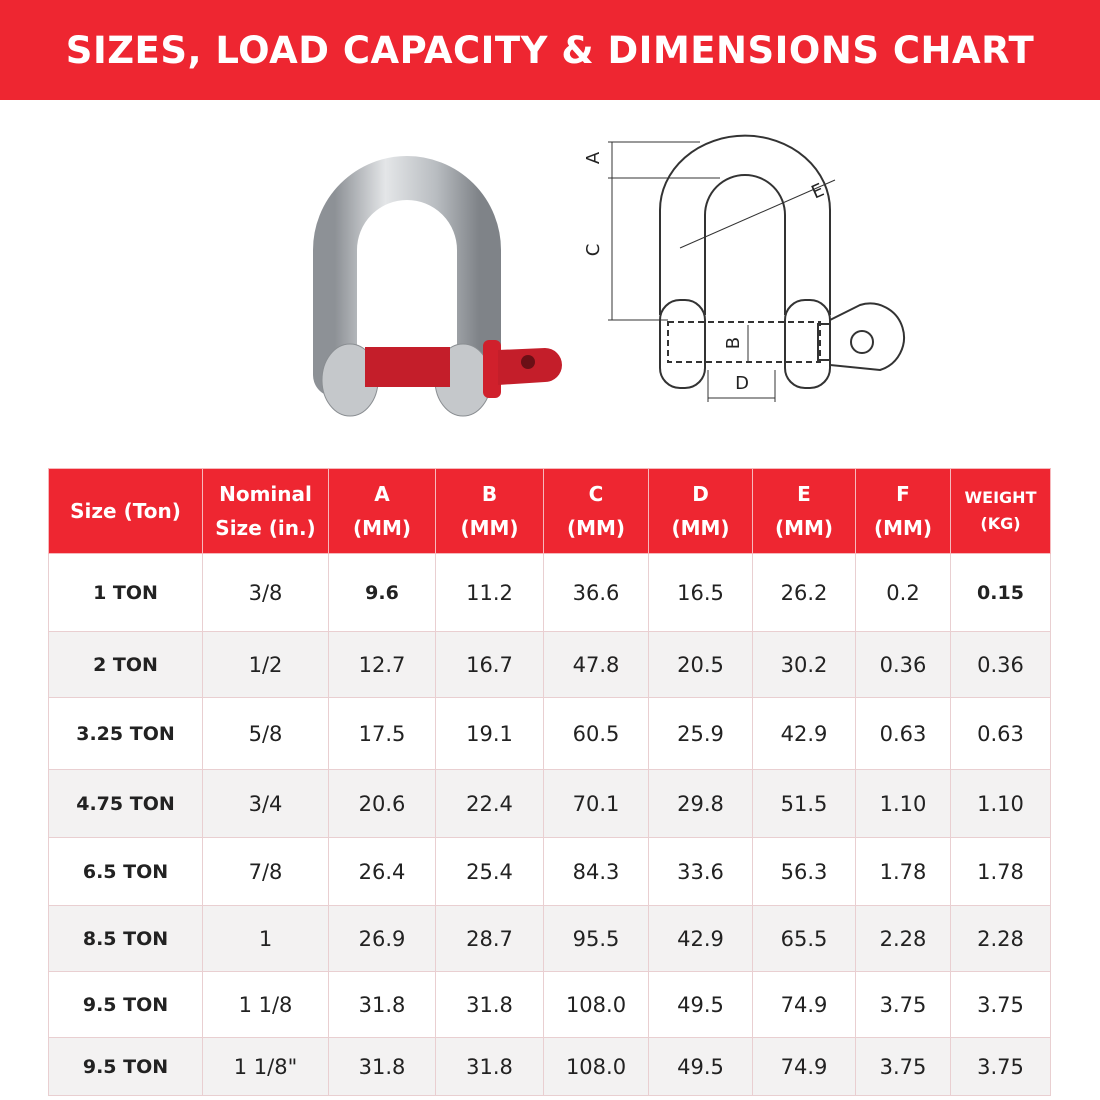  I want to click on column-header: Nominal Size (in.), so click(265, 511).